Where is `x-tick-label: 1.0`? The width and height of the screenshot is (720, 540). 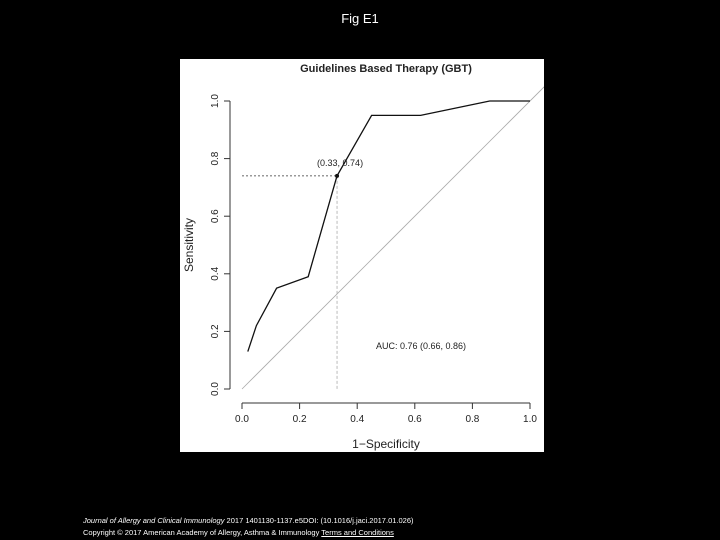 x-tick-label: 1.0 is located at coordinates (530, 419).